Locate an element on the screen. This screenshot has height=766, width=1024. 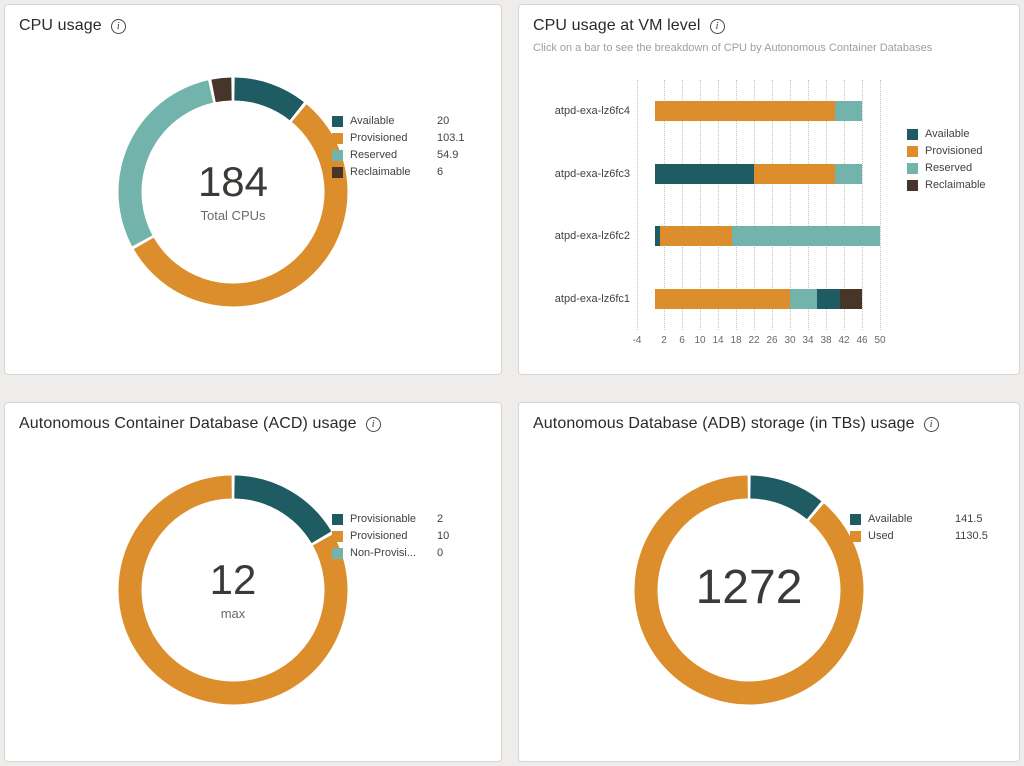
donut-segment-reserved is located at coordinates (233, 192).